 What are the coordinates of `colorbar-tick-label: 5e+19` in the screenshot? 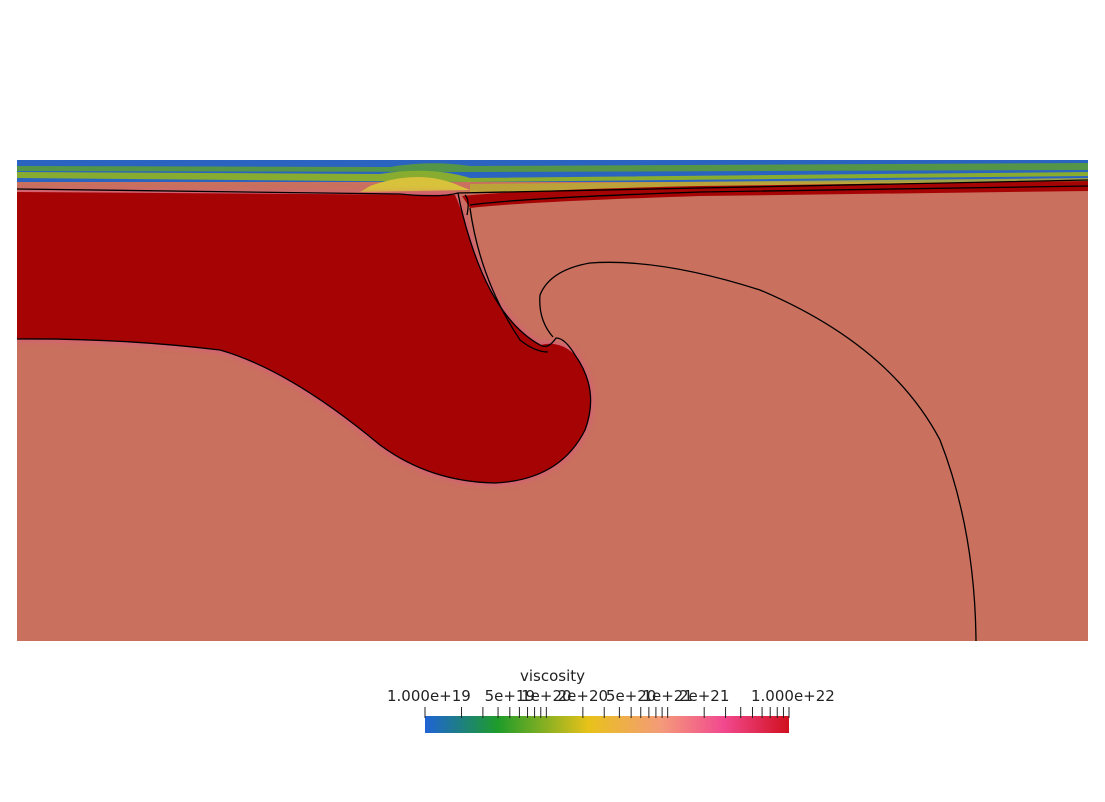 It's located at (510, 696).